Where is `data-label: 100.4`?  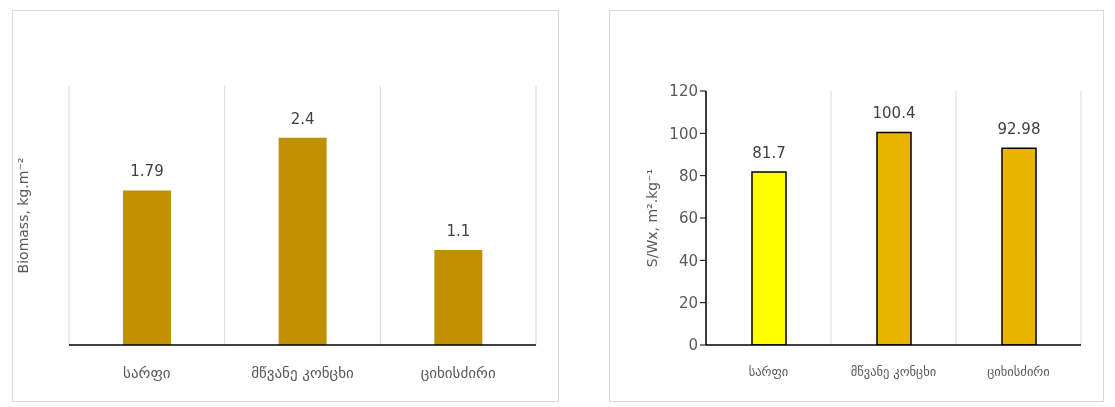
data-label: 100.4 is located at coordinates (894, 113).